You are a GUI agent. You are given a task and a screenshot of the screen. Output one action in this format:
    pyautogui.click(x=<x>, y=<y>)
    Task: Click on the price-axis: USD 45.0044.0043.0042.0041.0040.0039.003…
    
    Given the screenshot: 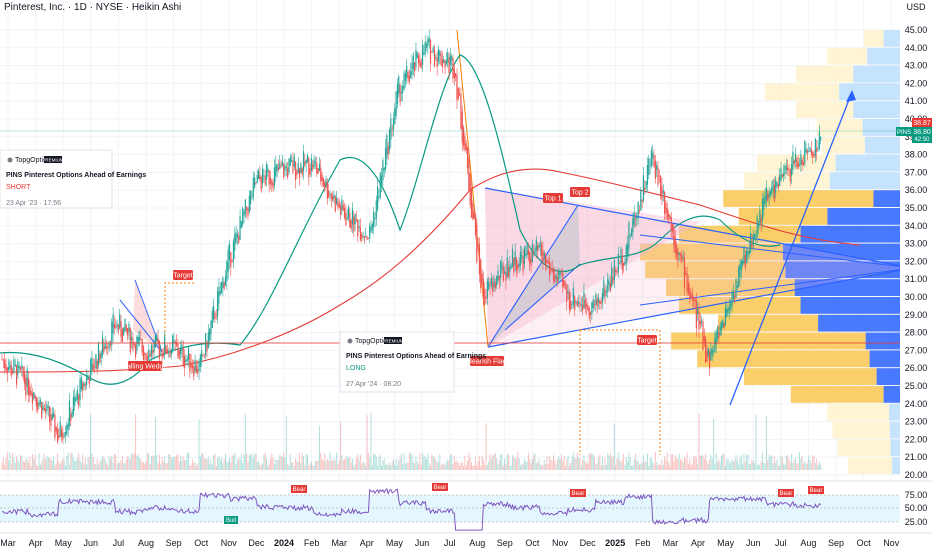 What is the action you would take?
    pyautogui.click(x=916, y=240)
    